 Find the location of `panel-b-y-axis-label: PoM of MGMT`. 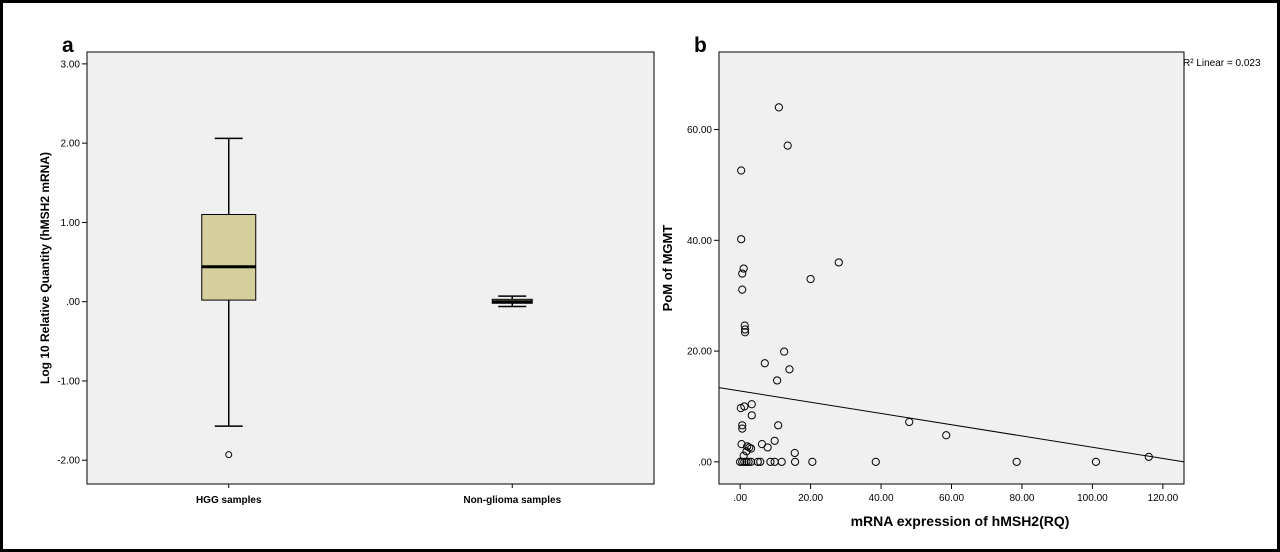

panel-b-y-axis-label: PoM of MGMT is located at coordinates (667, 268).